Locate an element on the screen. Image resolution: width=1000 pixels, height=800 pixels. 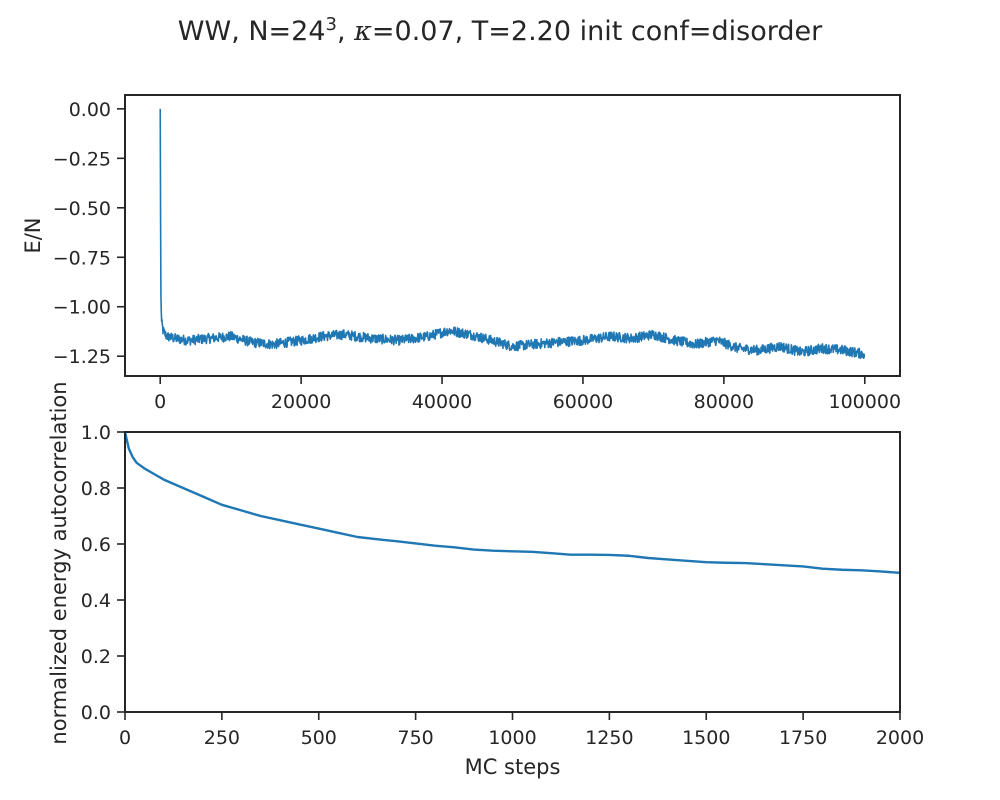
autocorr-xtick-label: 1000 is located at coordinates (512, 738).